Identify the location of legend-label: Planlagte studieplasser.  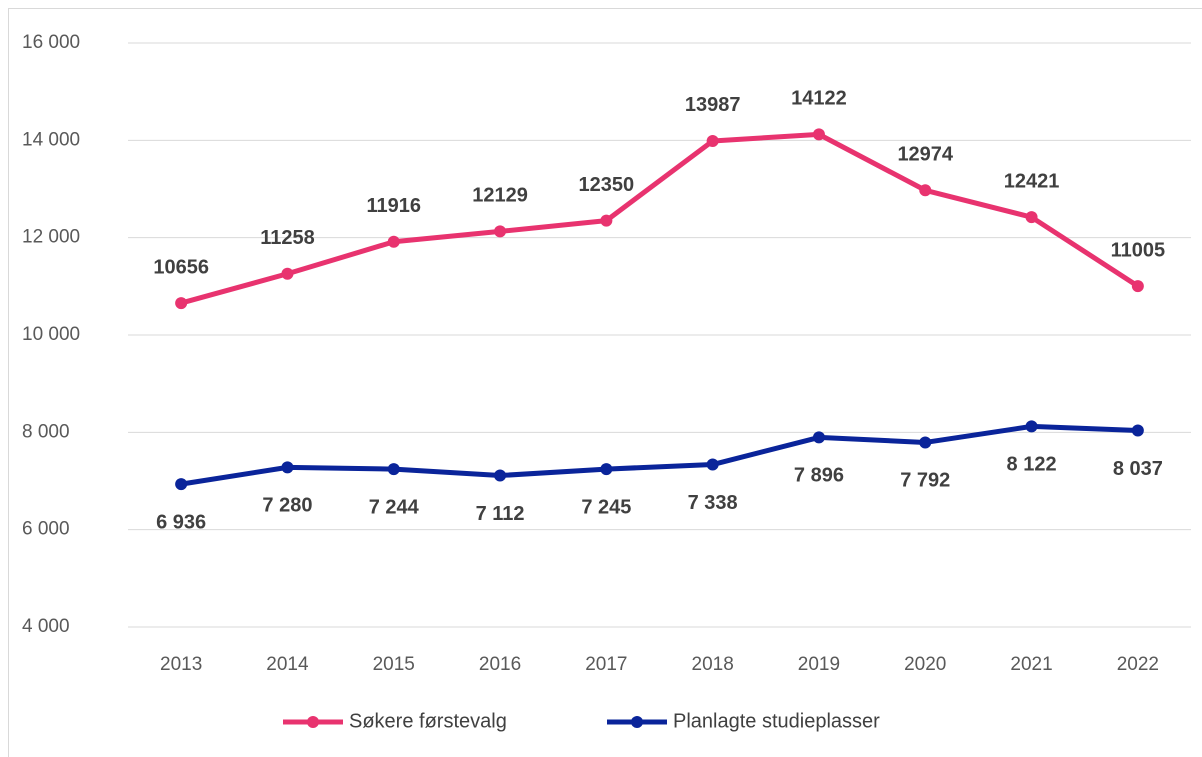
(776, 721).